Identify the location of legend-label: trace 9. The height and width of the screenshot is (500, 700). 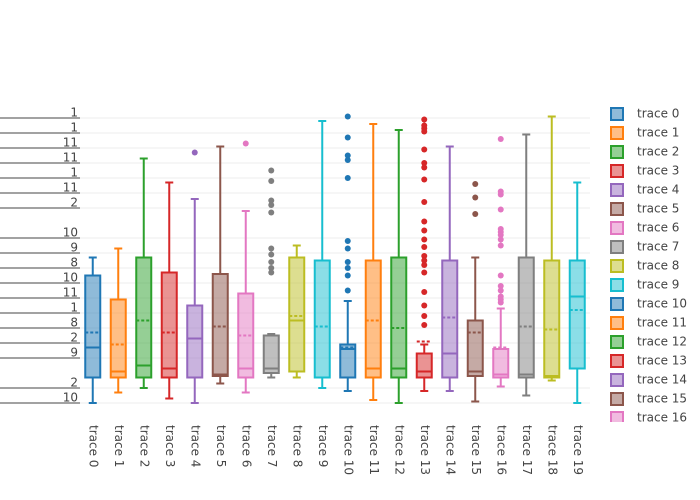
(658, 285).